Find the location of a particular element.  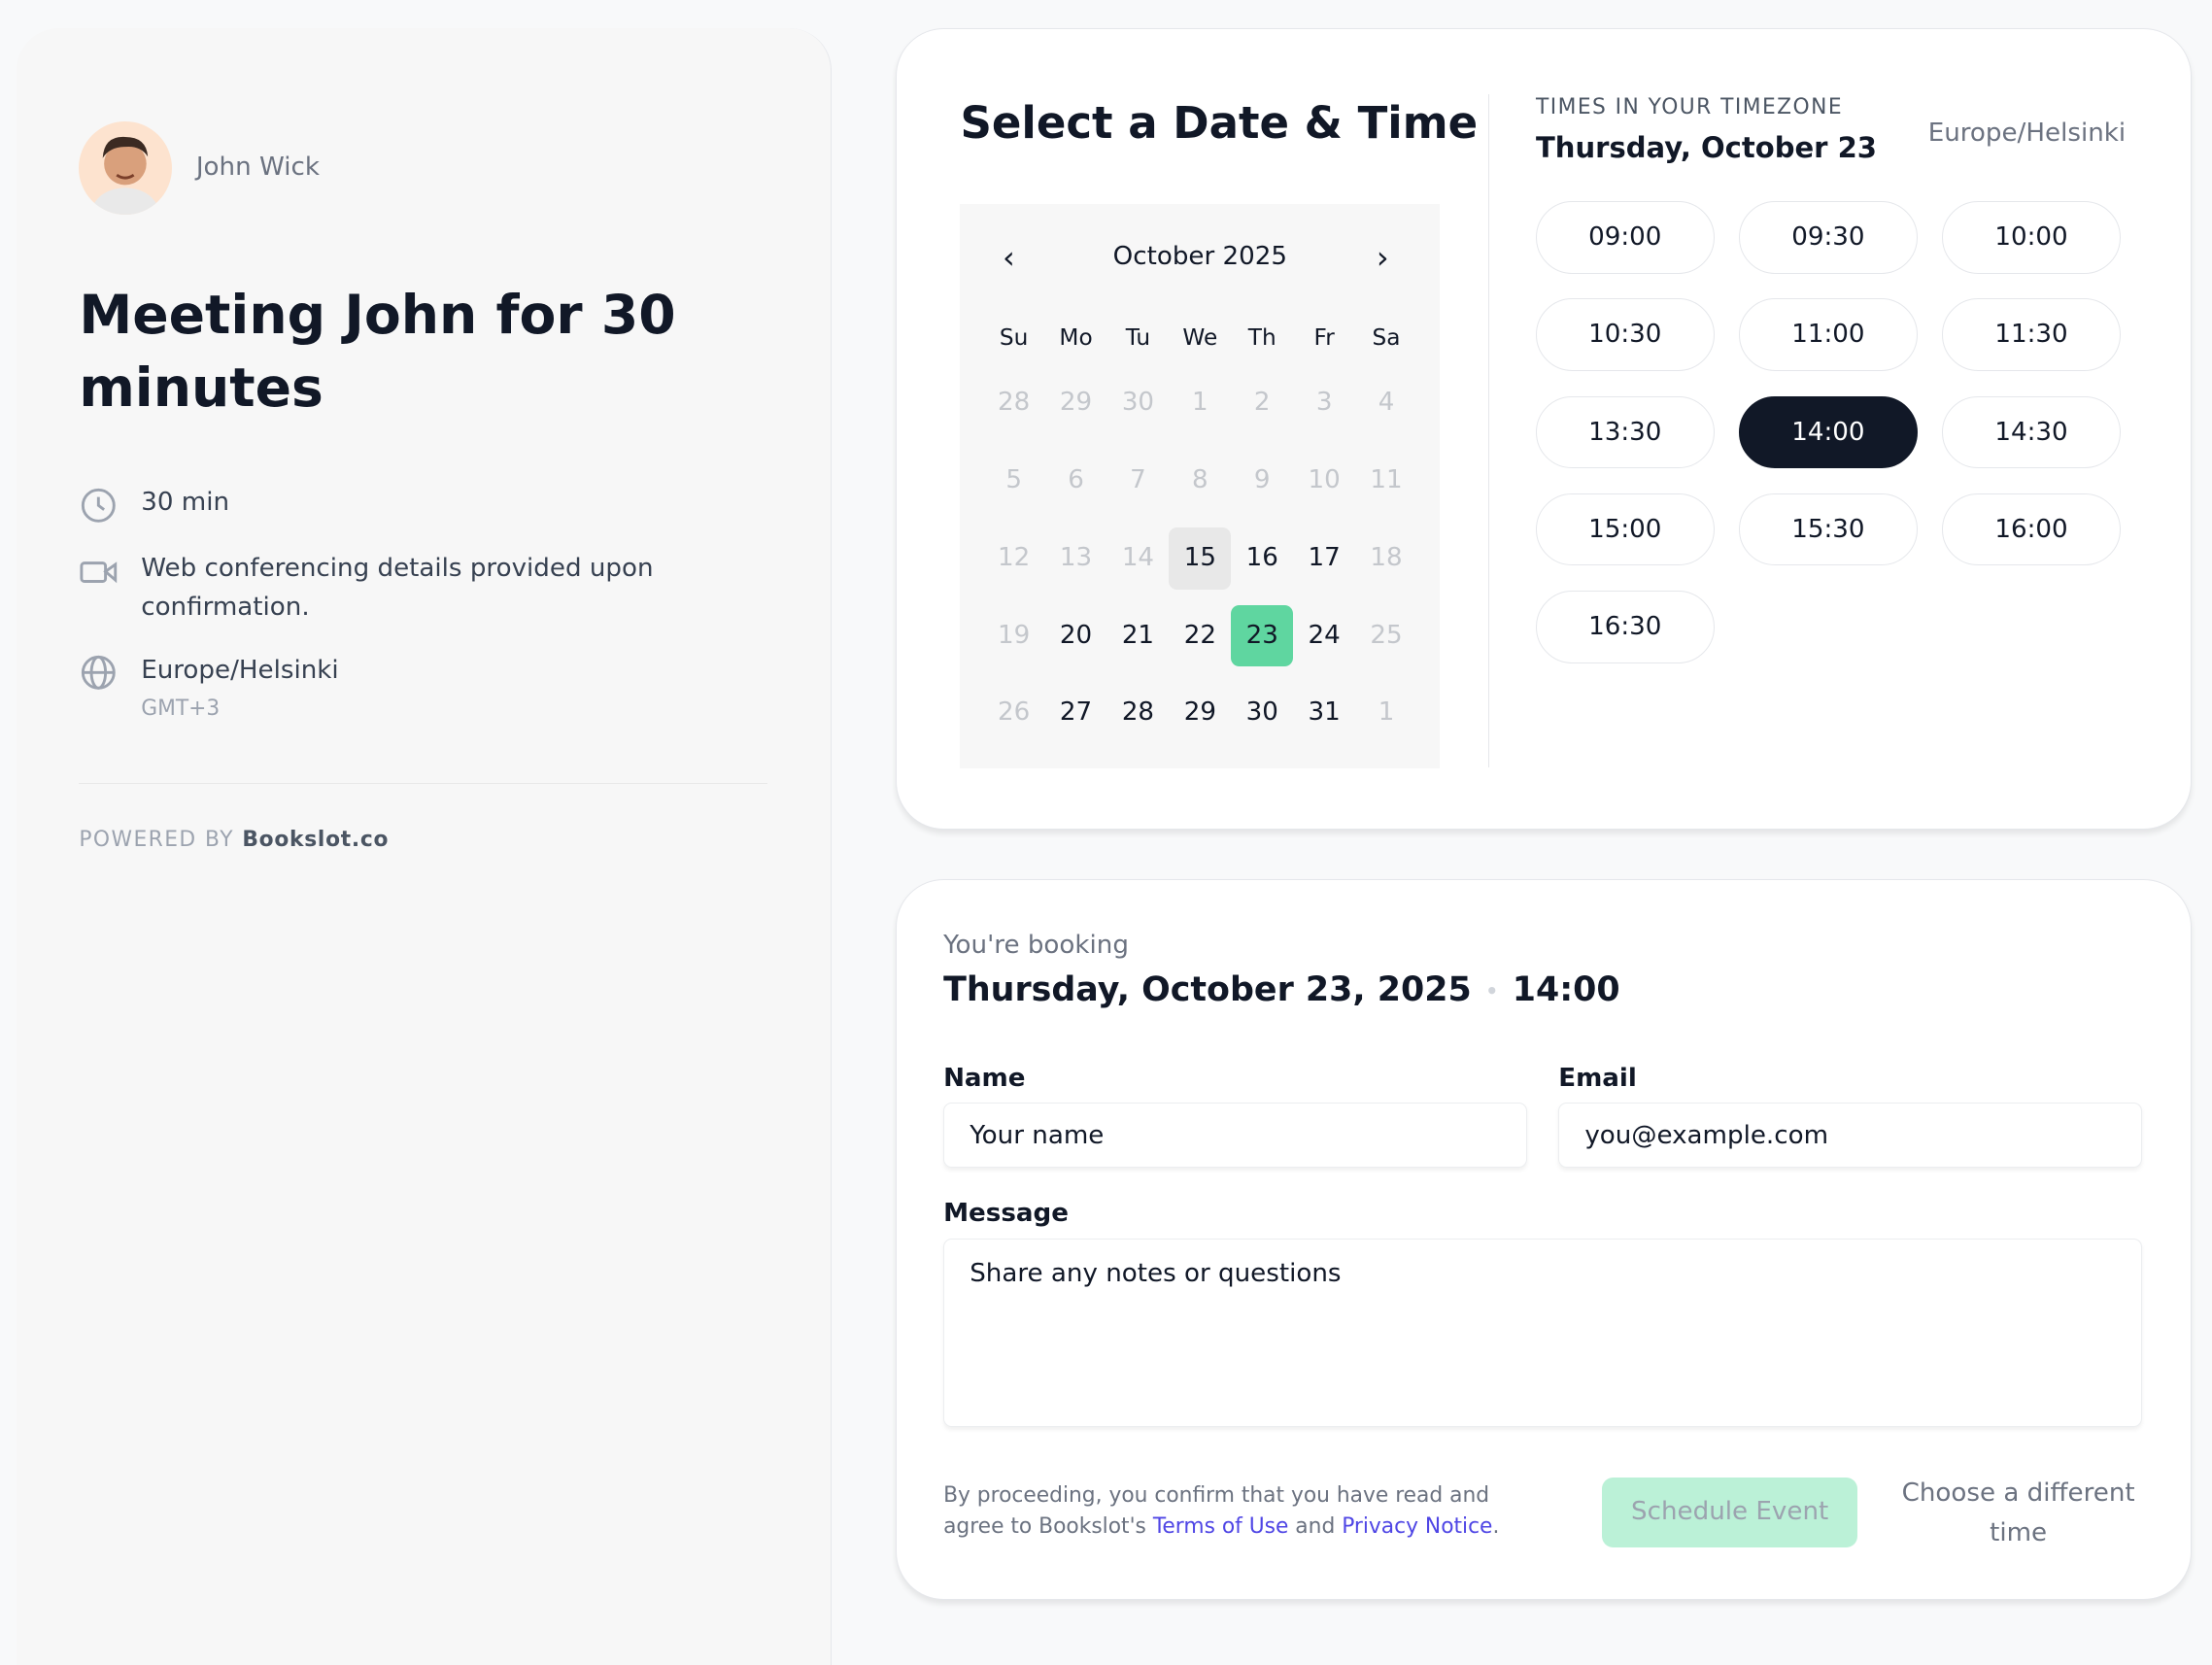

month-label: October 2025 is located at coordinates (1200, 257).